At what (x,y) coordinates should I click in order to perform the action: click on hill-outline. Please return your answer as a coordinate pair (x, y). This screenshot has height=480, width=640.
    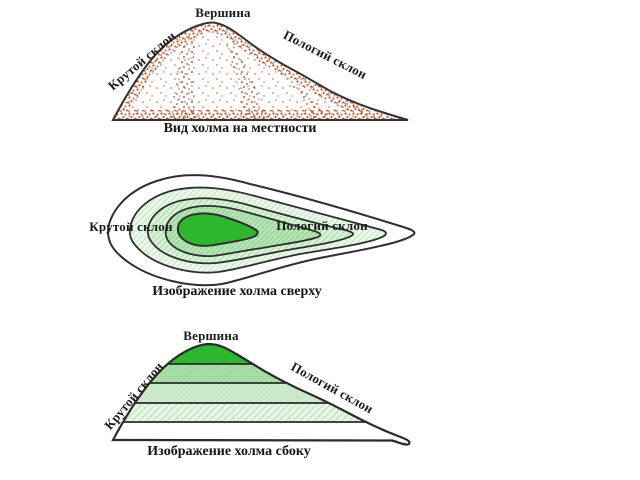
    Looking at the image, I should click on (260, 71).